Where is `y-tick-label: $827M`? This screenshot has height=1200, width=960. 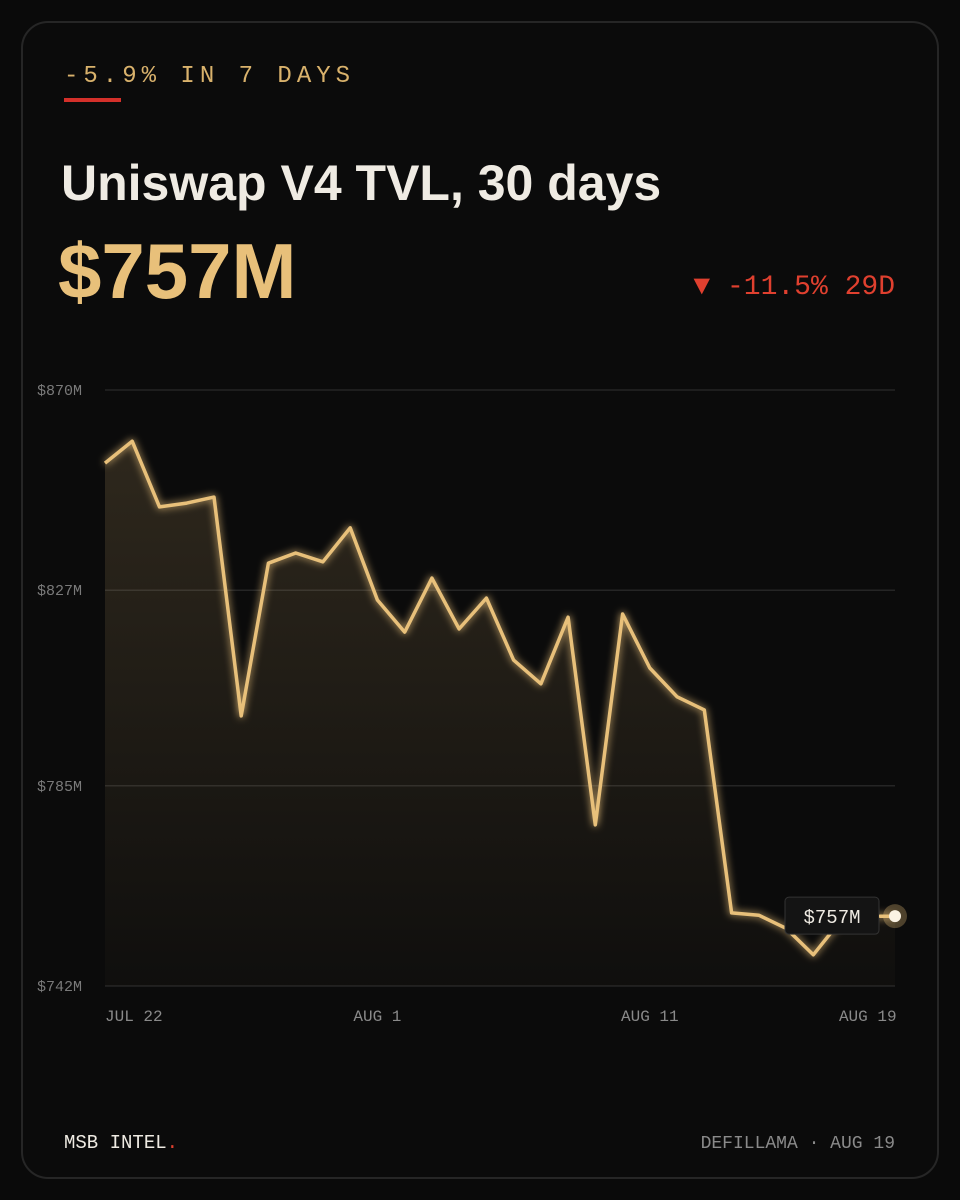 y-tick-label: $827M is located at coordinates (59, 591).